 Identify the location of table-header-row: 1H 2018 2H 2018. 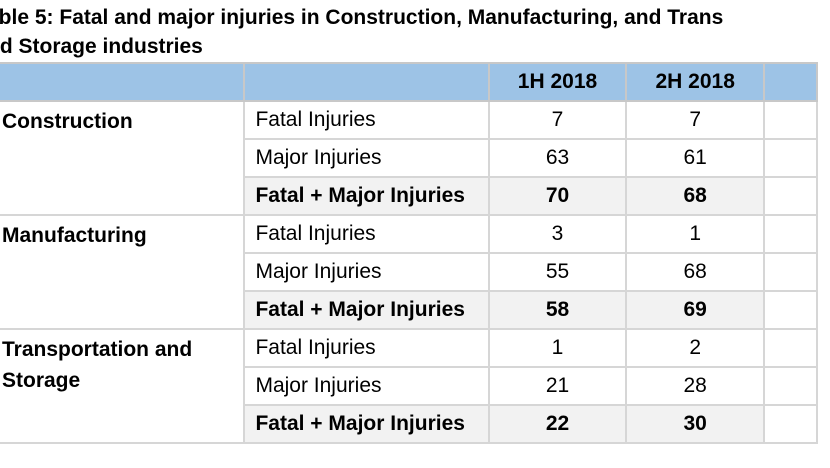
(409, 82).